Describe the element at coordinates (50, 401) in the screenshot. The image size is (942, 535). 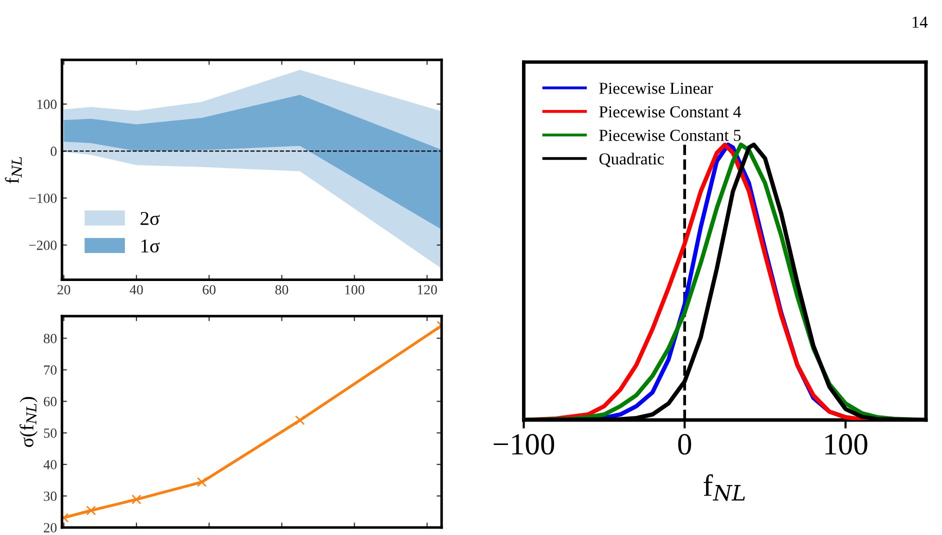
I see `y-tick-label: 60` at that location.